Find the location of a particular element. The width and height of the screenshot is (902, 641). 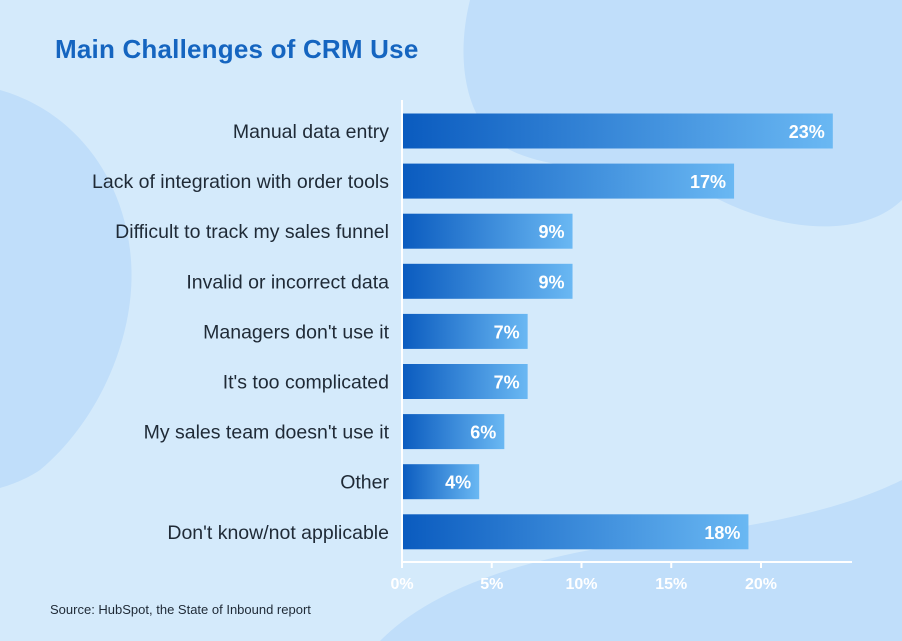

category-label: Other is located at coordinates (364, 483).